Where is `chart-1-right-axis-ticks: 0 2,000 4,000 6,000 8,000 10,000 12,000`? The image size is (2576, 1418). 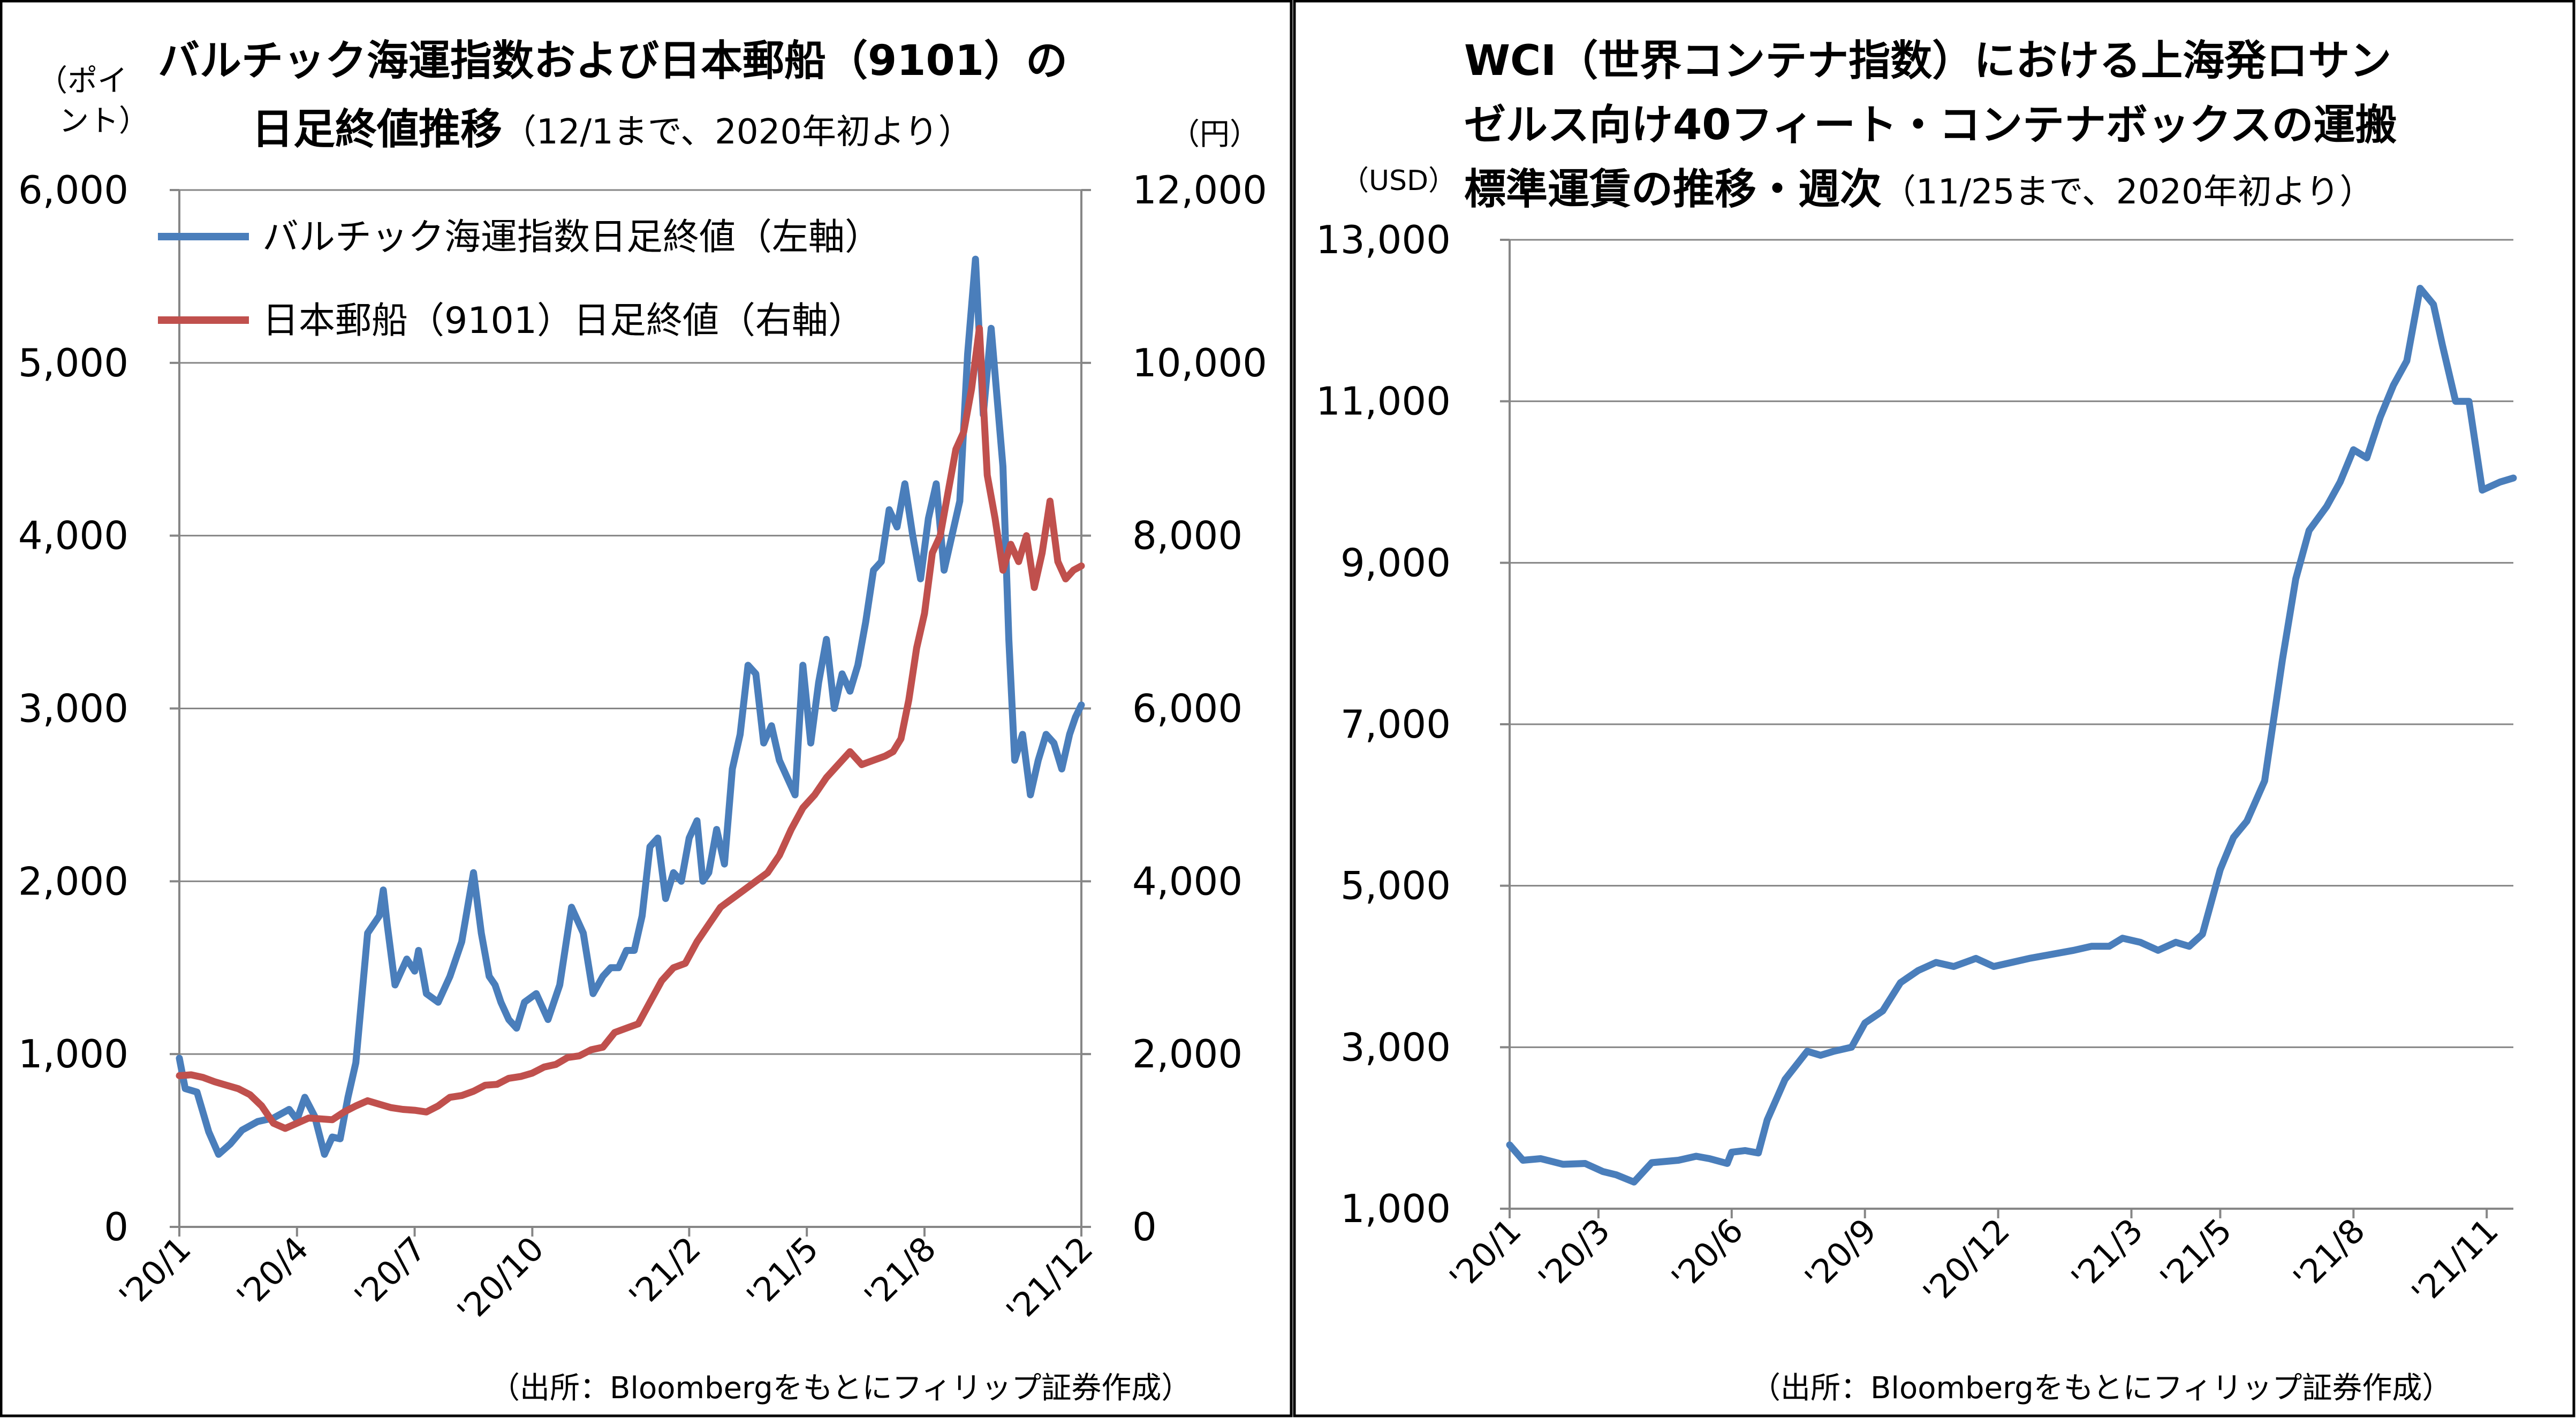
chart-1-right-axis-ticks: 0 2,000 4,000 6,000 8,000 10,000 12,000 is located at coordinates (1174, 708).